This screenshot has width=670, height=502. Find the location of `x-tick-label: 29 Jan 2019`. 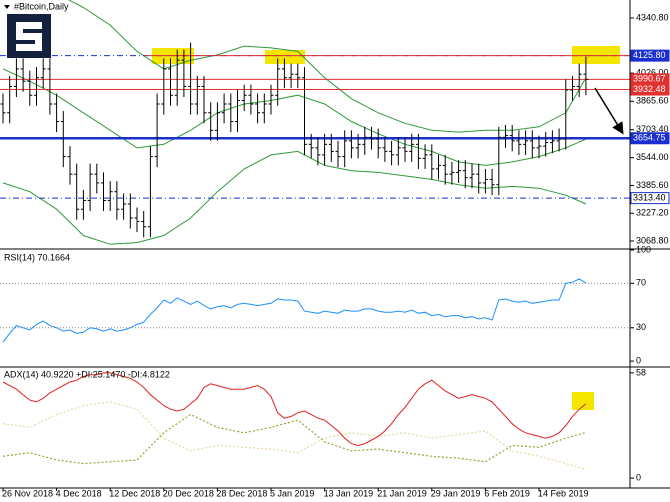

x-tick-label: 29 Jan 2019 is located at coordinates (456, 493).